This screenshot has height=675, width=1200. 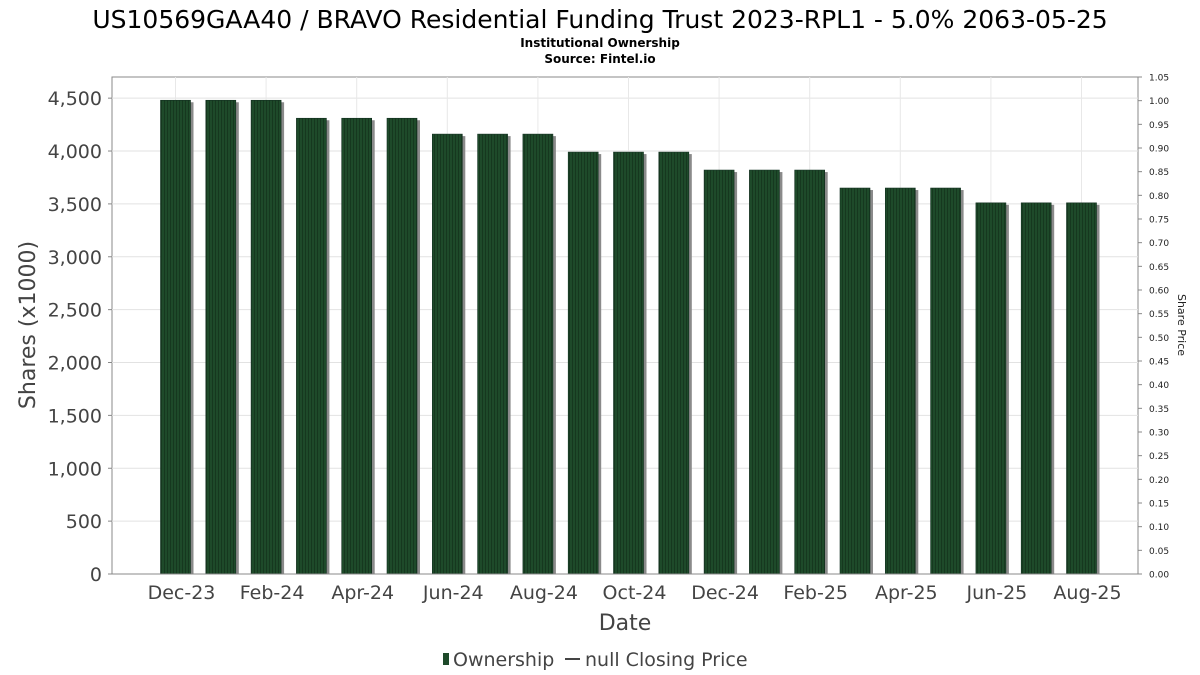 I want to click on y2-tick-label: 0.20, so click(x=1159, y=481).